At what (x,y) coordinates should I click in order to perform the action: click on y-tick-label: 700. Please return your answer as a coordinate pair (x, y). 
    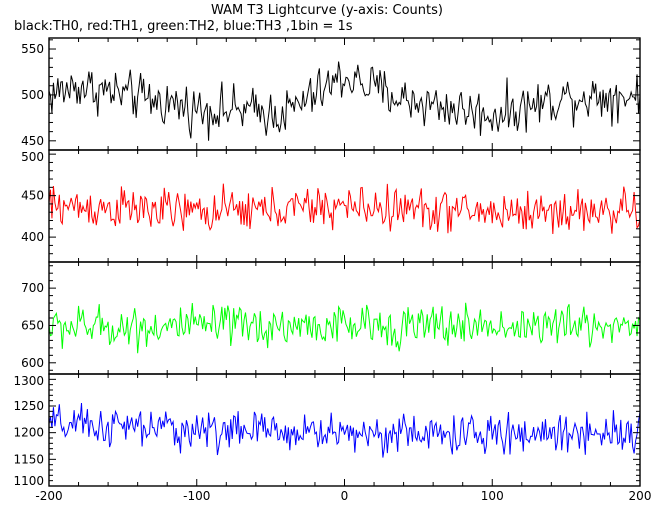
    Looking at the image, I should click on (32, 288).